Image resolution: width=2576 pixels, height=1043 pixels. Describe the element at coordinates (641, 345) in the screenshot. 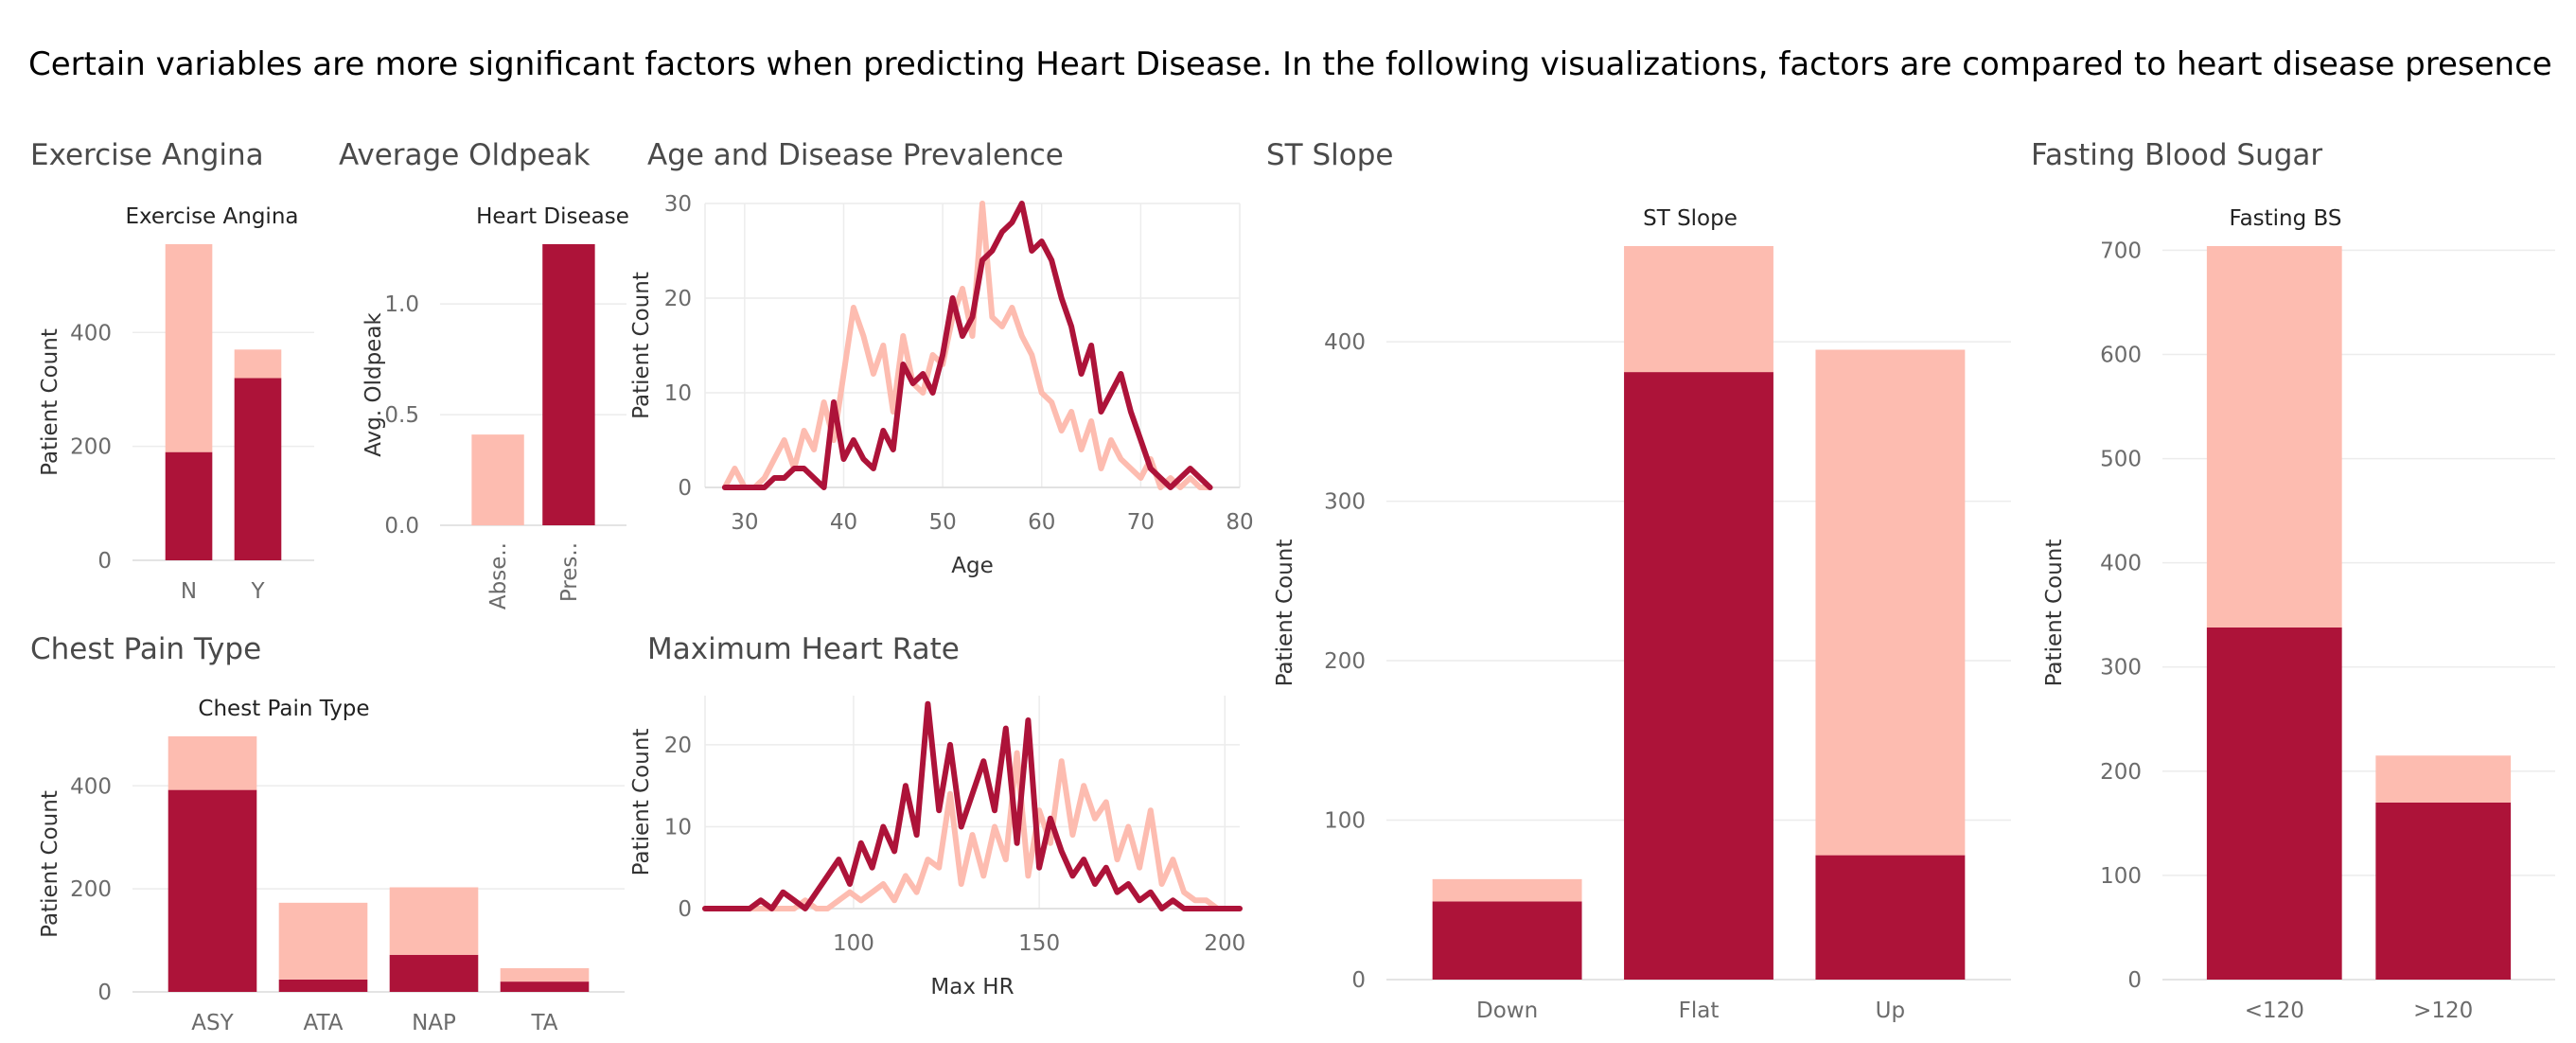

I see `age-y-axis-title: Patient Count` at that location.